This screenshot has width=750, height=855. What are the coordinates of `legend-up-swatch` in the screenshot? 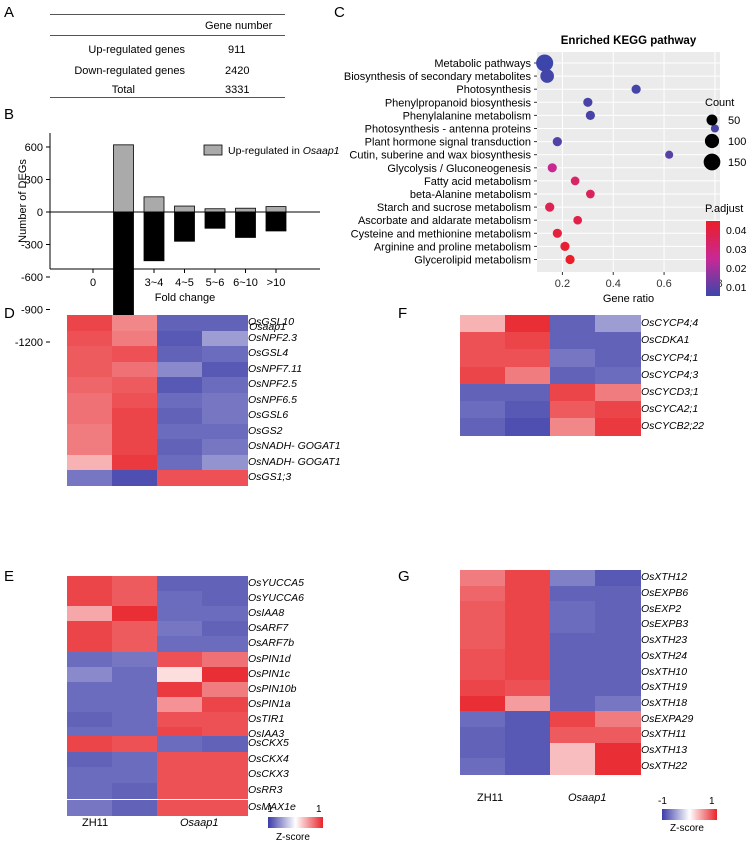 It's located at (213, 150).